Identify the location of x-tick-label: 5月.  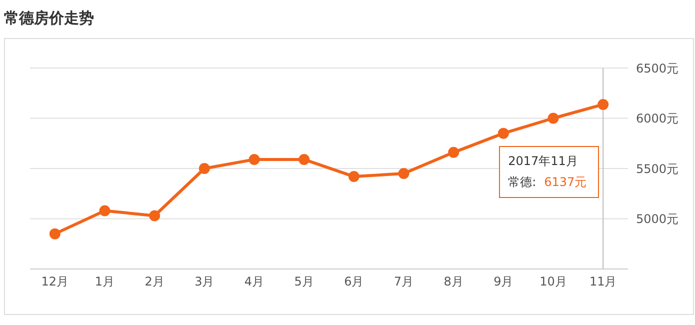
(304, 281).